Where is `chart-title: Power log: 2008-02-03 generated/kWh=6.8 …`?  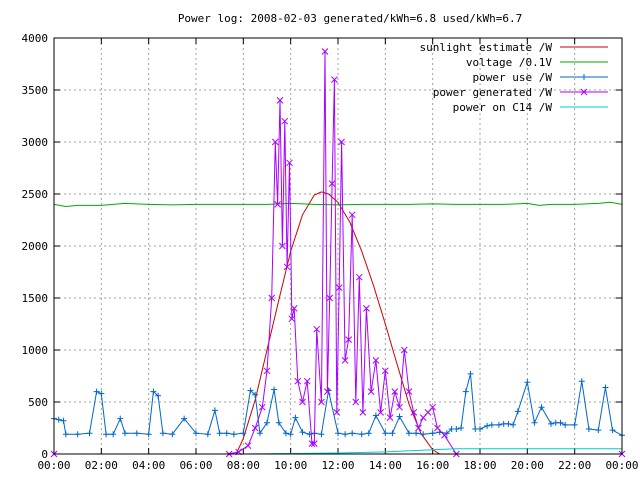
chart-title: Power log: 2008-02-03 generated/kWh=6.8 … is located at coordinates (350, 18).